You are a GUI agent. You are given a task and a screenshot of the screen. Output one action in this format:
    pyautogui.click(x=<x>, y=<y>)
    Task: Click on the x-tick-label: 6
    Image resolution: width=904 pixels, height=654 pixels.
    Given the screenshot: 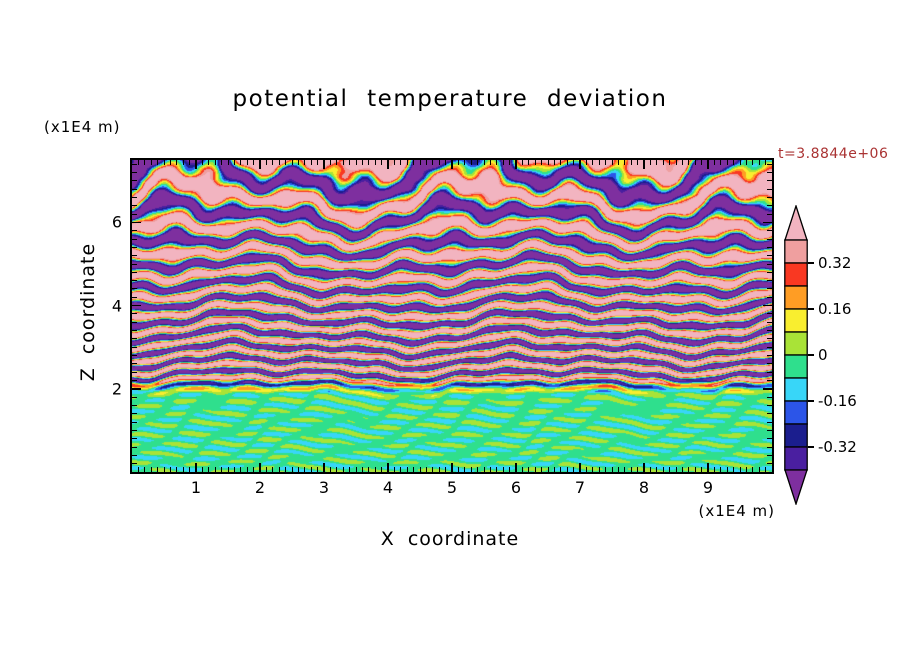 What is the action you would take?
    pyautogui.click(x=516, y=487)
    